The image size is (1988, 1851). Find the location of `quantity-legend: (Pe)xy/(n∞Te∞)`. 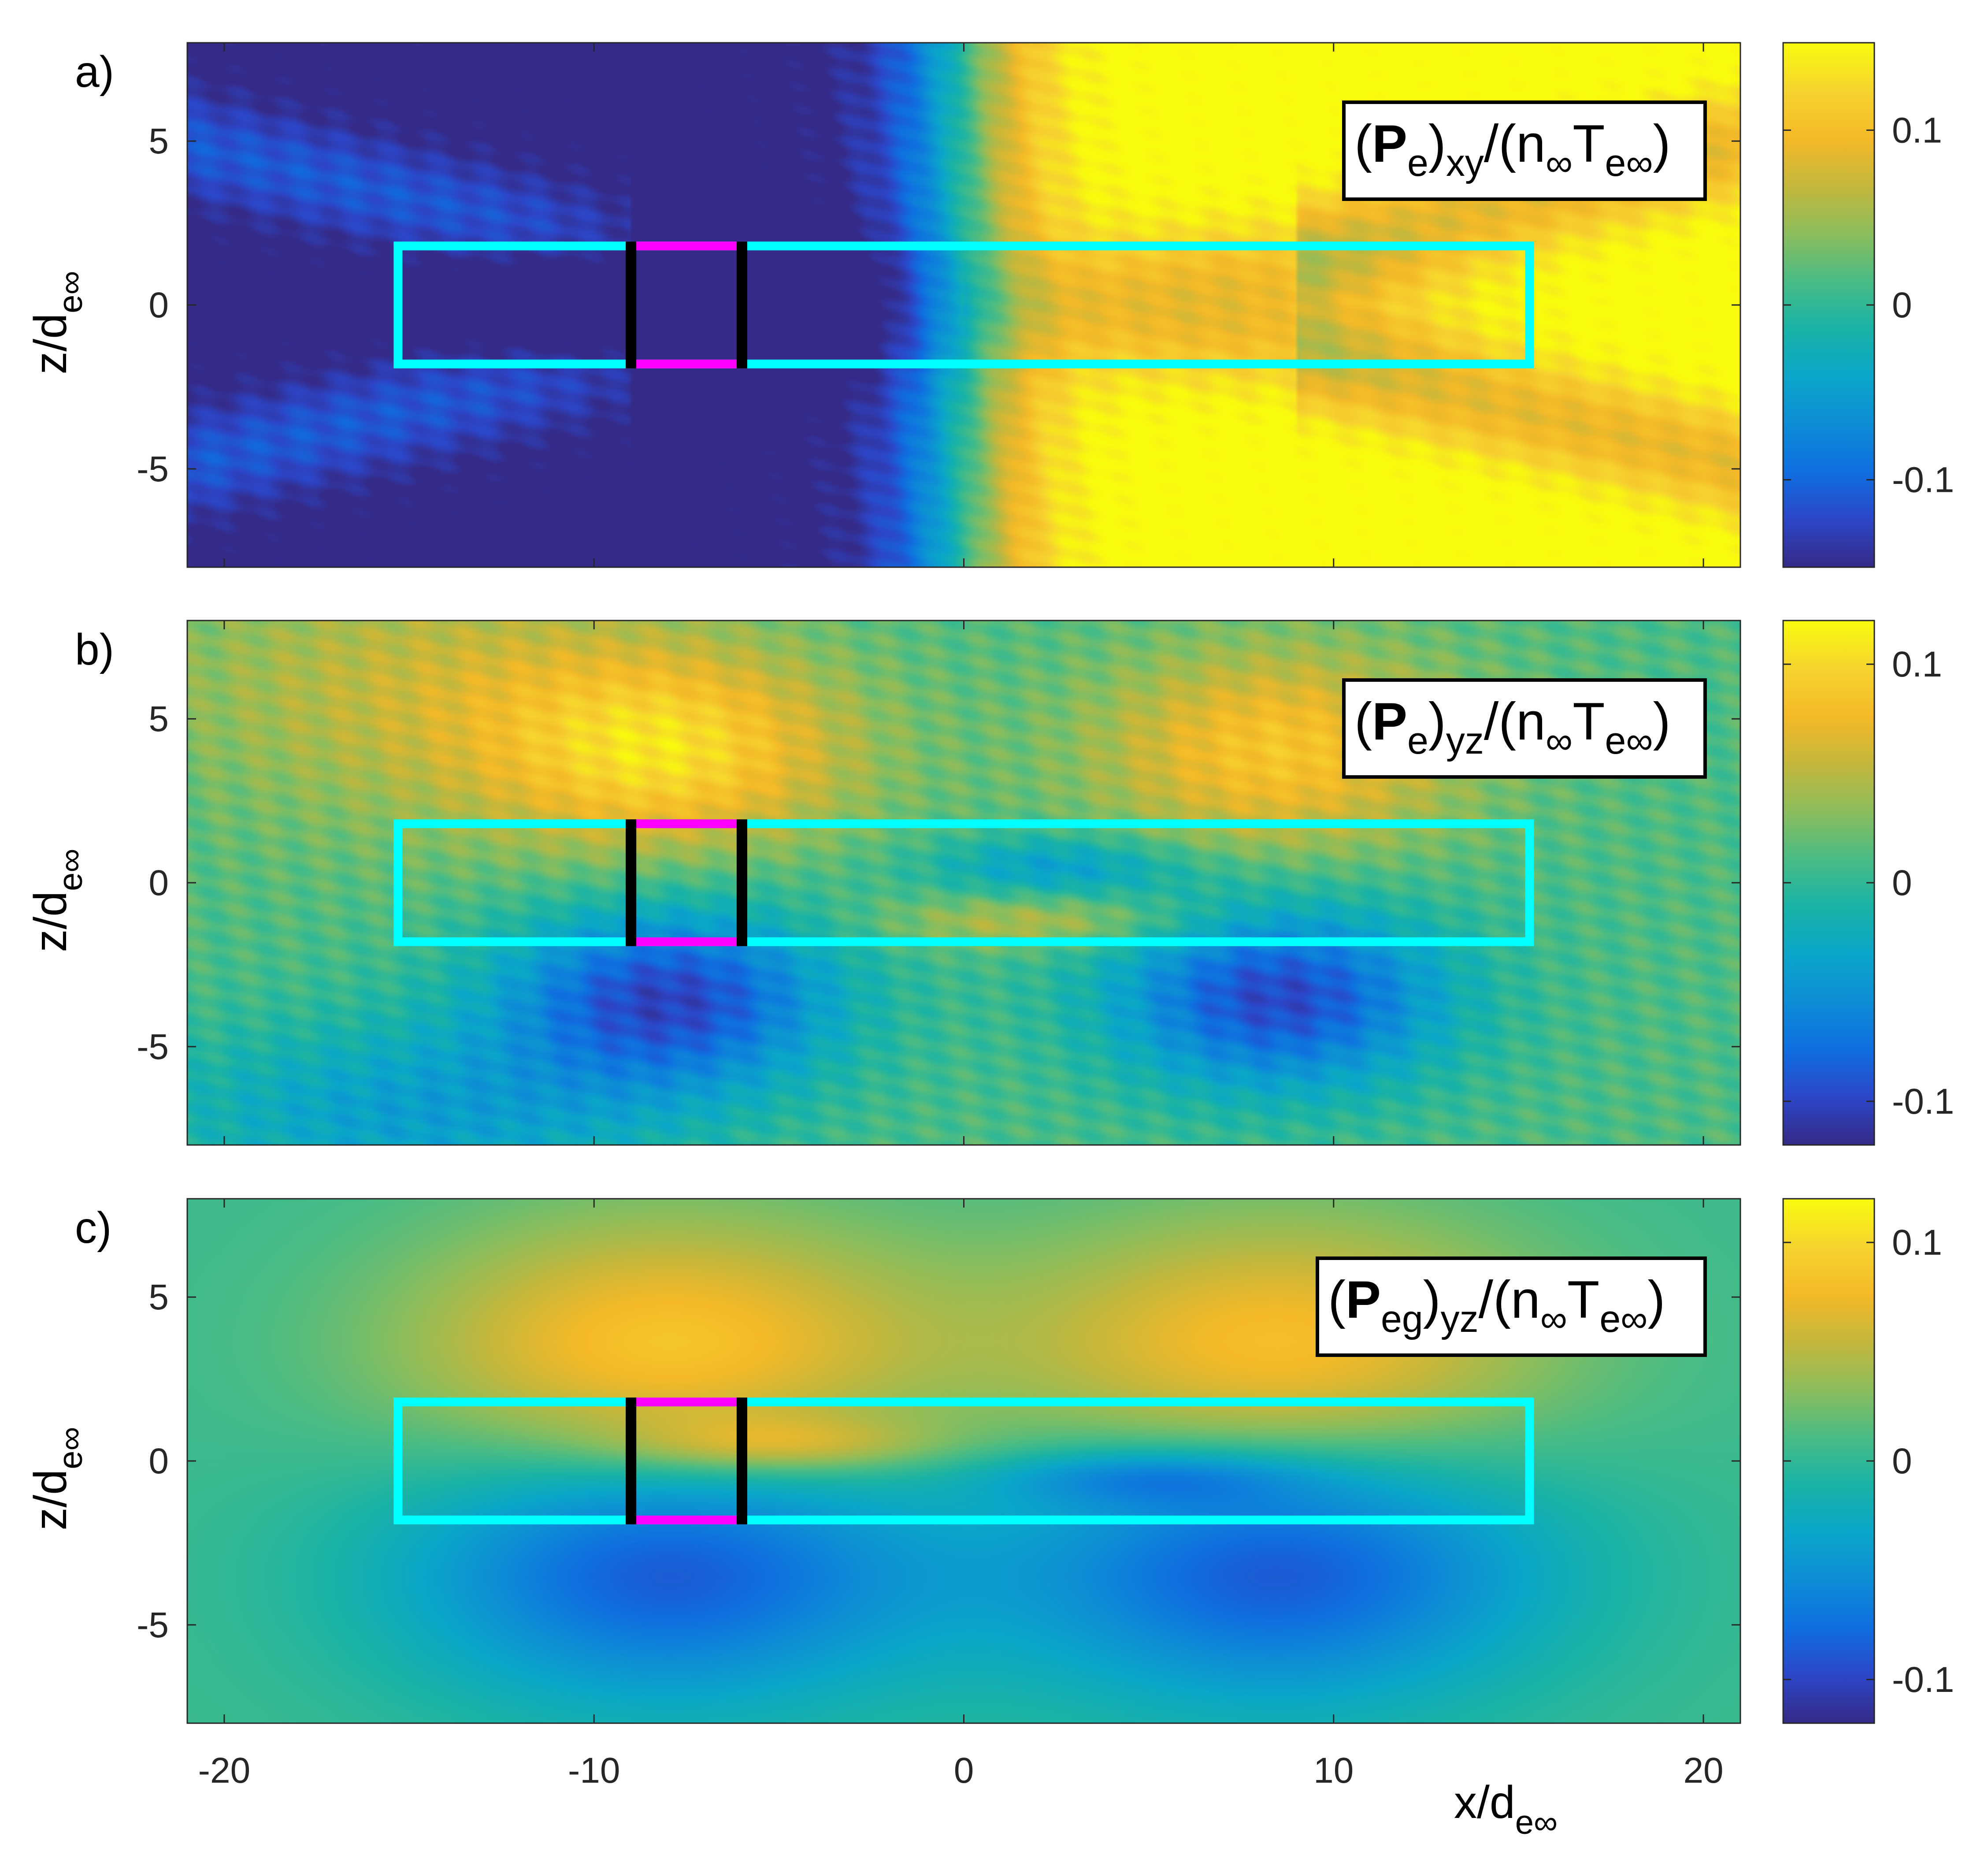

quantity-legend: (Pe)xy/(n∞Te∞) is located at coordinates (1512, 149).